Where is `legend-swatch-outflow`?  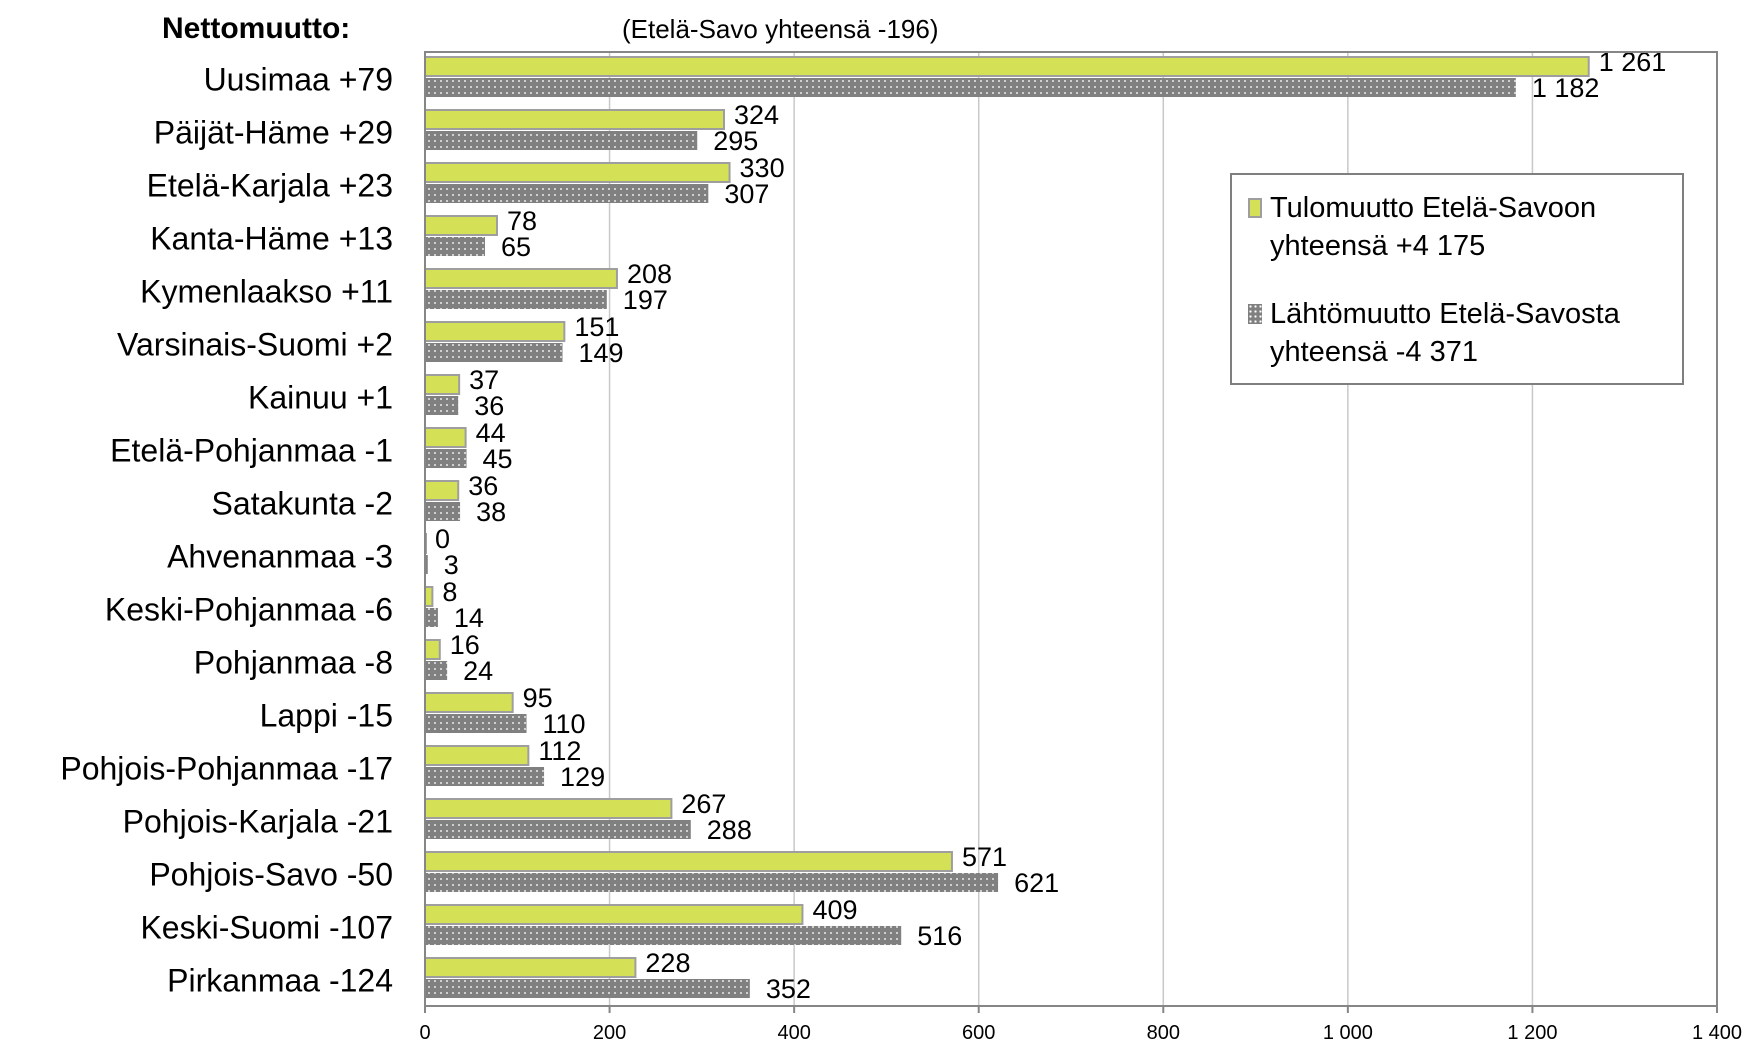 legend-swatch-outflow is located at coordinates (1255, 314).